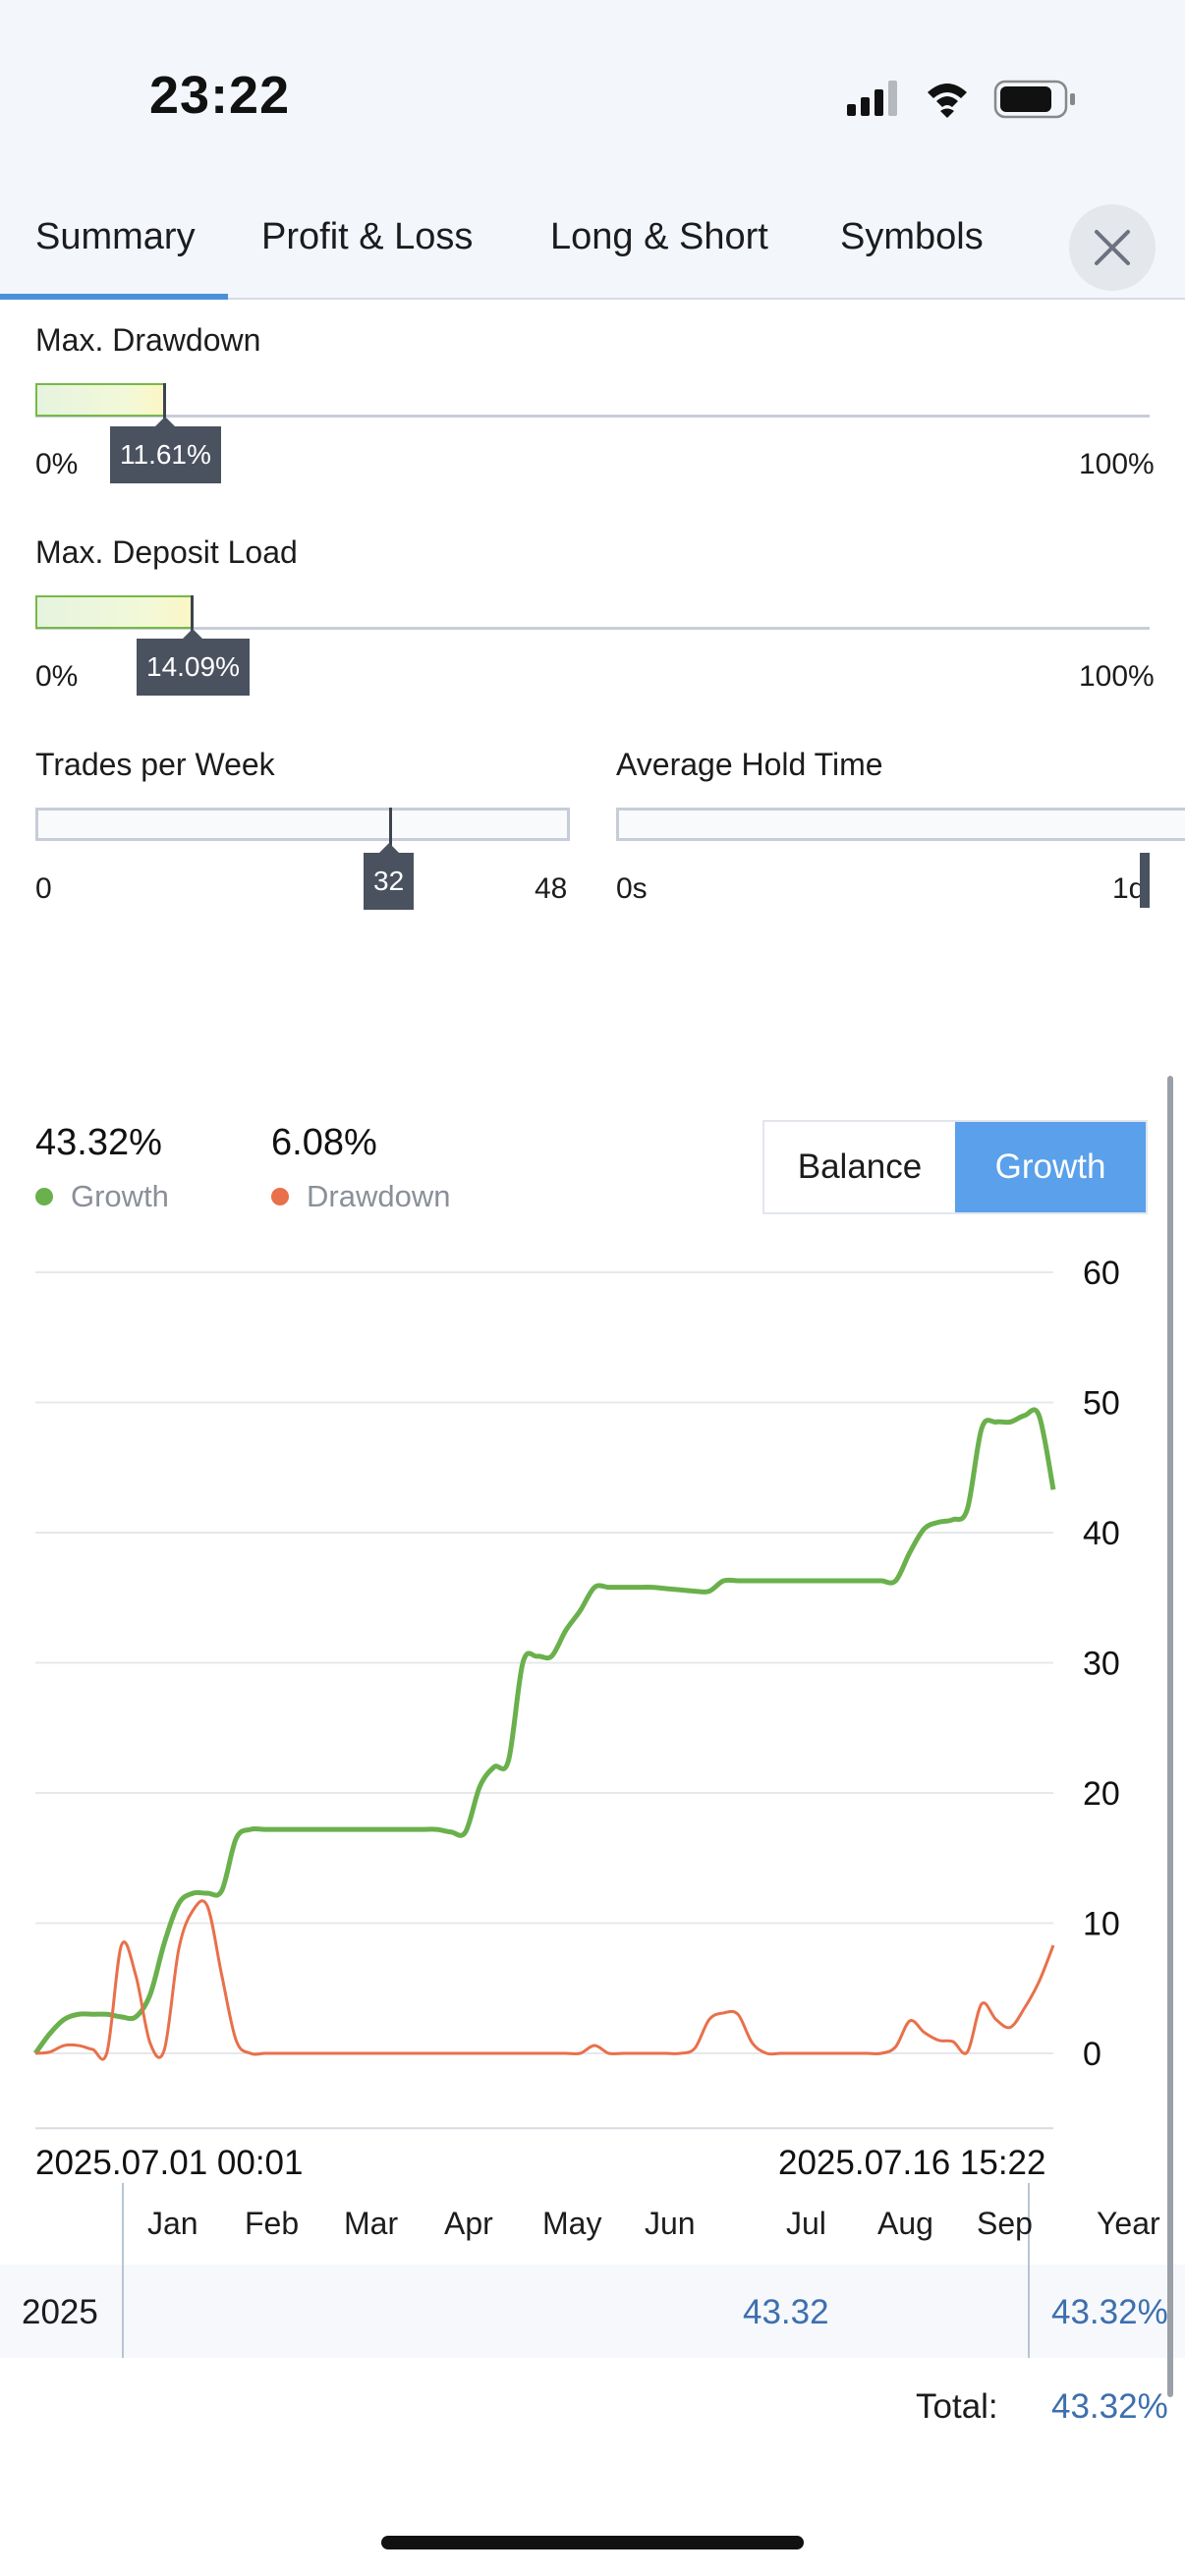 Image resolution: width=1185 pixels, height=2576 pixels. What do you see at coordinates (57, 464) in the screenshot?
I see `max-drawdown-min: 0%` at bounding box center [57, 464].